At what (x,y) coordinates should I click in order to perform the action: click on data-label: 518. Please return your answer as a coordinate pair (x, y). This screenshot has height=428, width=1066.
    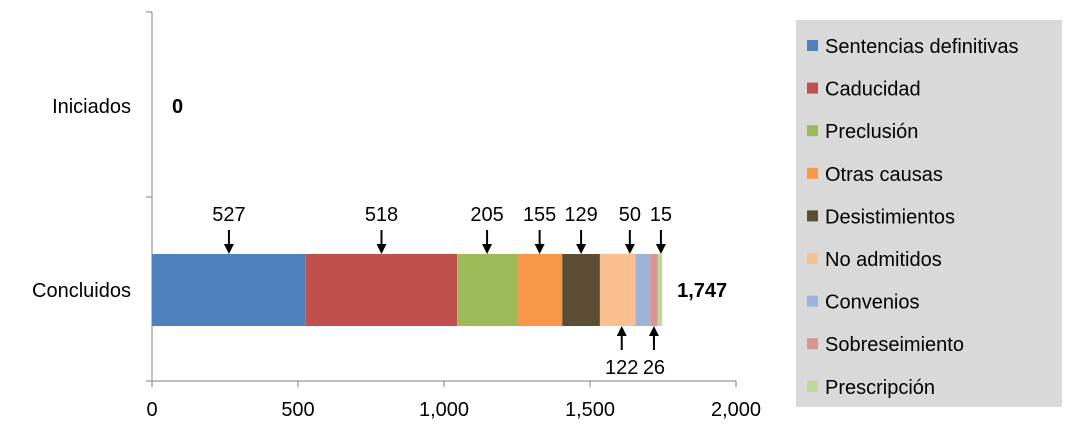
    Looking at the image, I should click on (381, 215).